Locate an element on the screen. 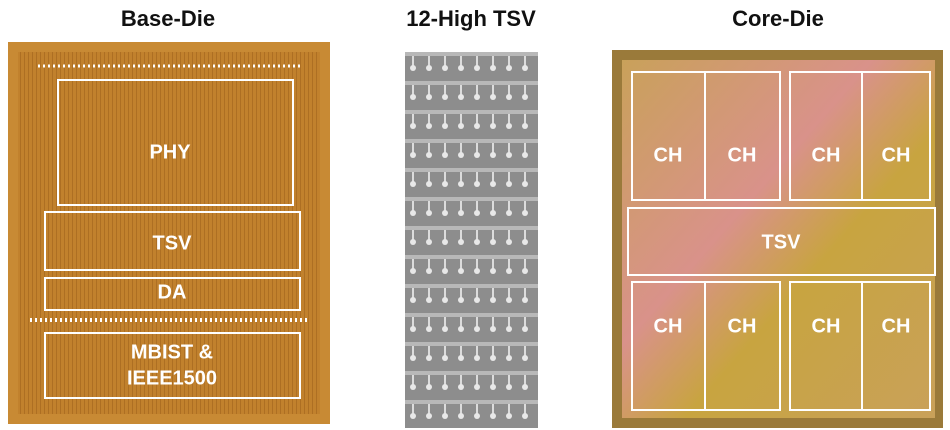 This screenshot has width=950, height=430. panel-title: 12-High TSV is located at coordinates (471, 18).